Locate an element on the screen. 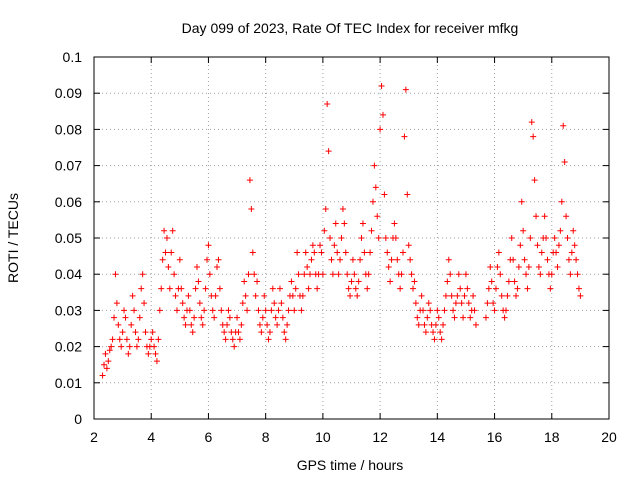 The image size is (640, 480). y-tick-label: 0.03 is located at coordinates (68, 310).